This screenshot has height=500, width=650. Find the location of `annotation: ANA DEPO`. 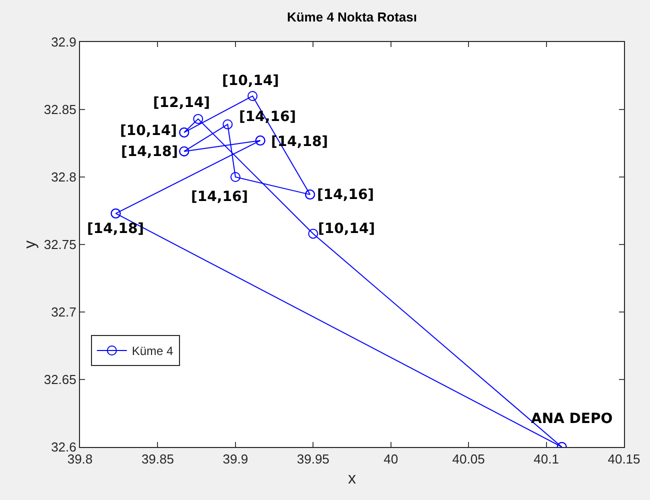

annotation: ANA DEPO is located at coordinates (572, 419).